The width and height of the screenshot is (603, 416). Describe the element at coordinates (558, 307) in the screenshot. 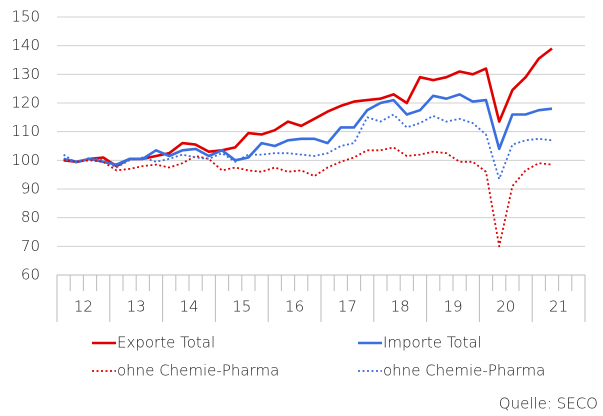

I see `x-group-label: 21` at that location.